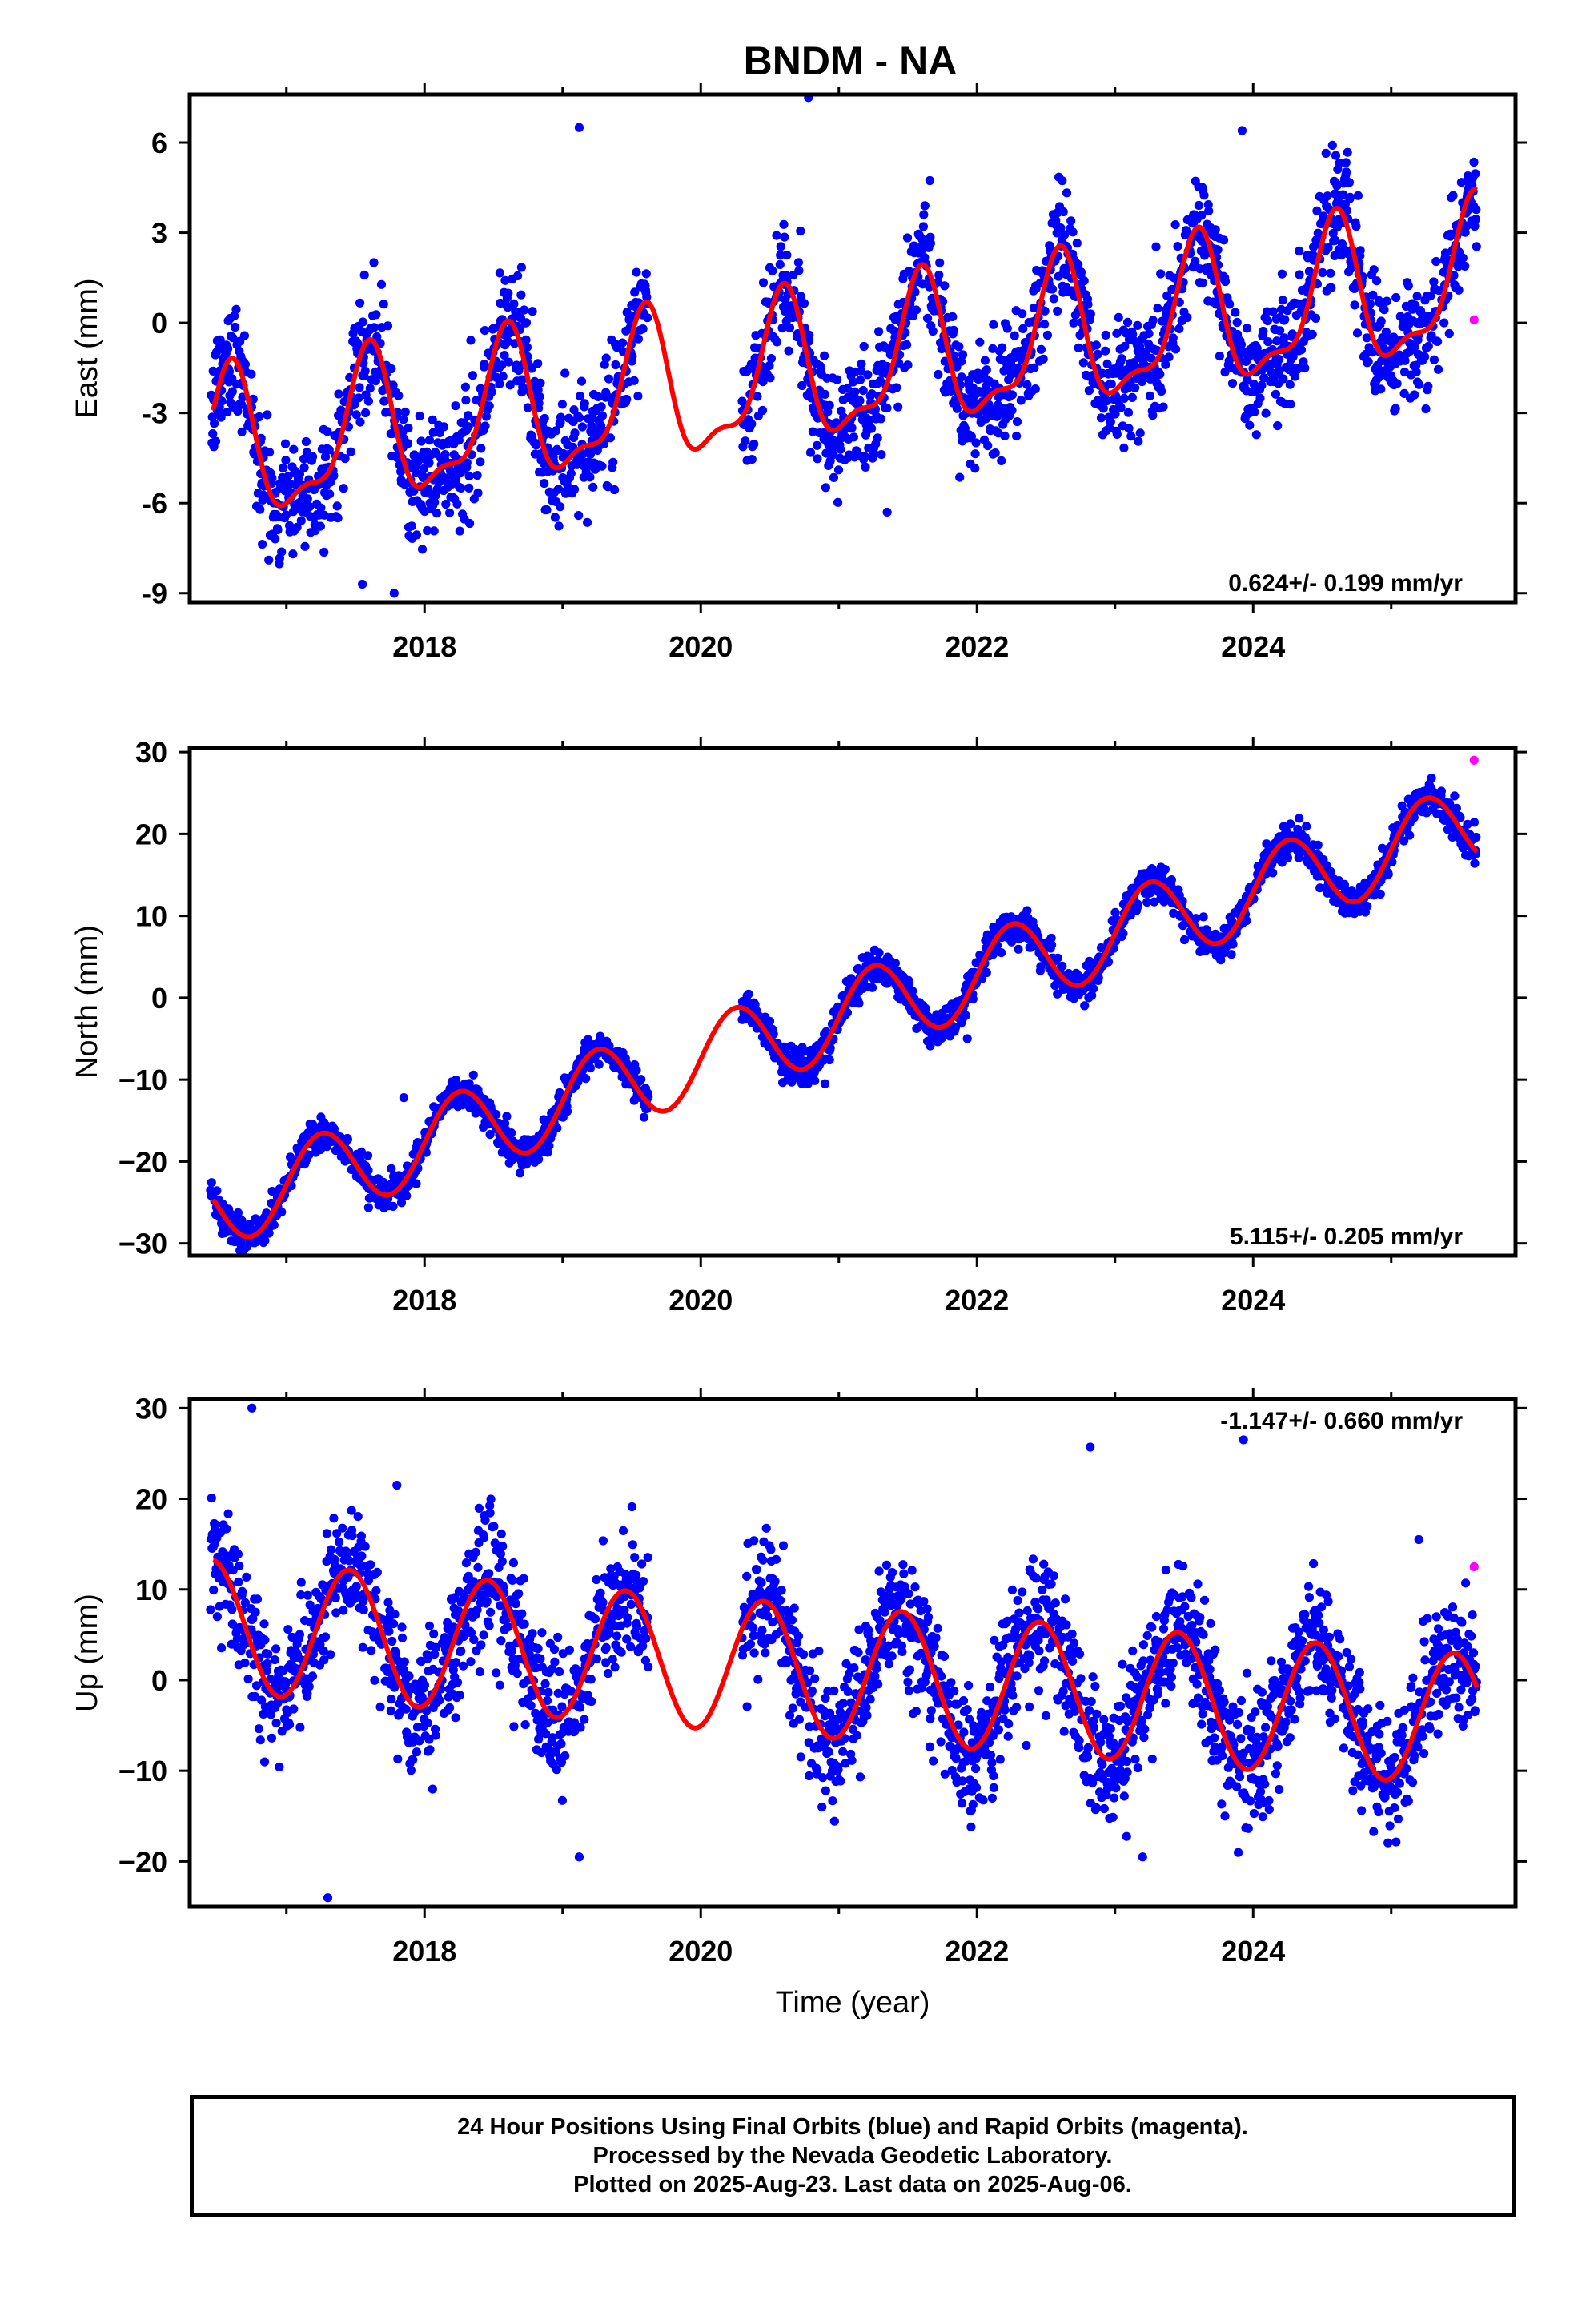 The width and height of the screenshot is (1582, 2324). I want to click on x-tick-label: 2020, so click(701, 646).